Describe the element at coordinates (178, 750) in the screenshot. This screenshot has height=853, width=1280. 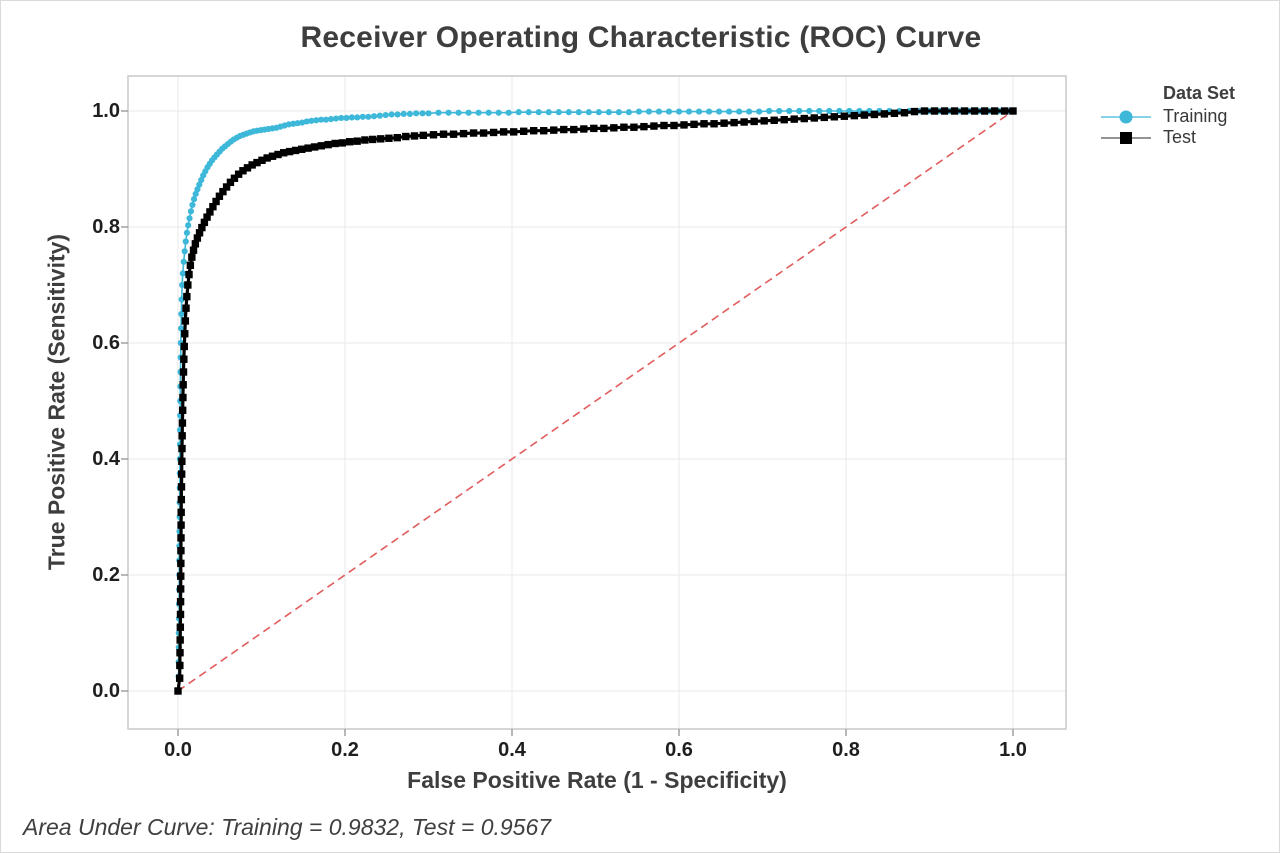
I see `x-tick-label: 0.0` at that location.